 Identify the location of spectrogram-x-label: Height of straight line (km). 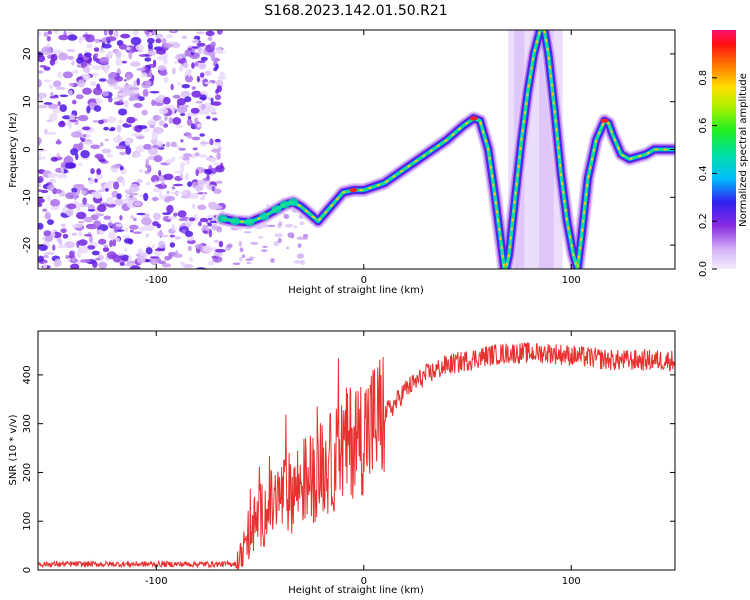
(356, 290).